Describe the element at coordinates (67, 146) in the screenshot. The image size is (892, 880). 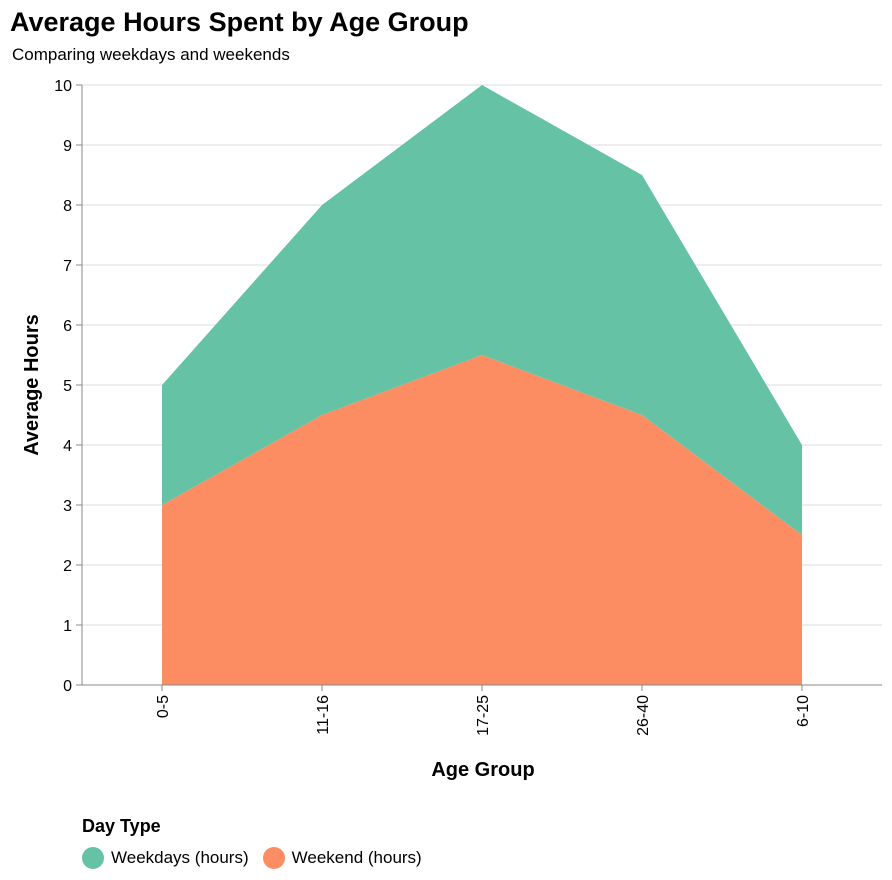
I see `y-tick-label: 9` at that location.